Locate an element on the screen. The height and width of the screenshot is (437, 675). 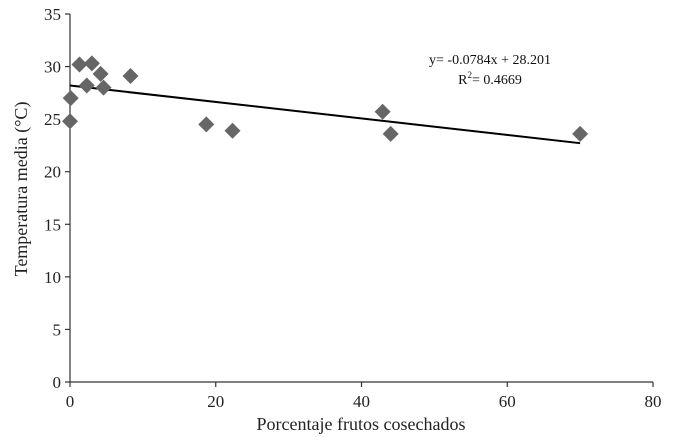
y-tick-label: 35 is located at coordinates (52, 14).